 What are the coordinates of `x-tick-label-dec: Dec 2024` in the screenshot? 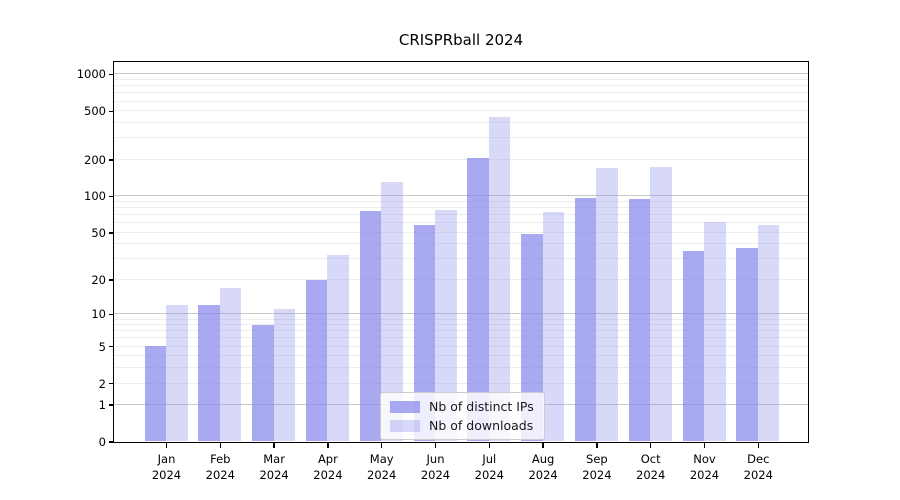 It's located at (758, 467).